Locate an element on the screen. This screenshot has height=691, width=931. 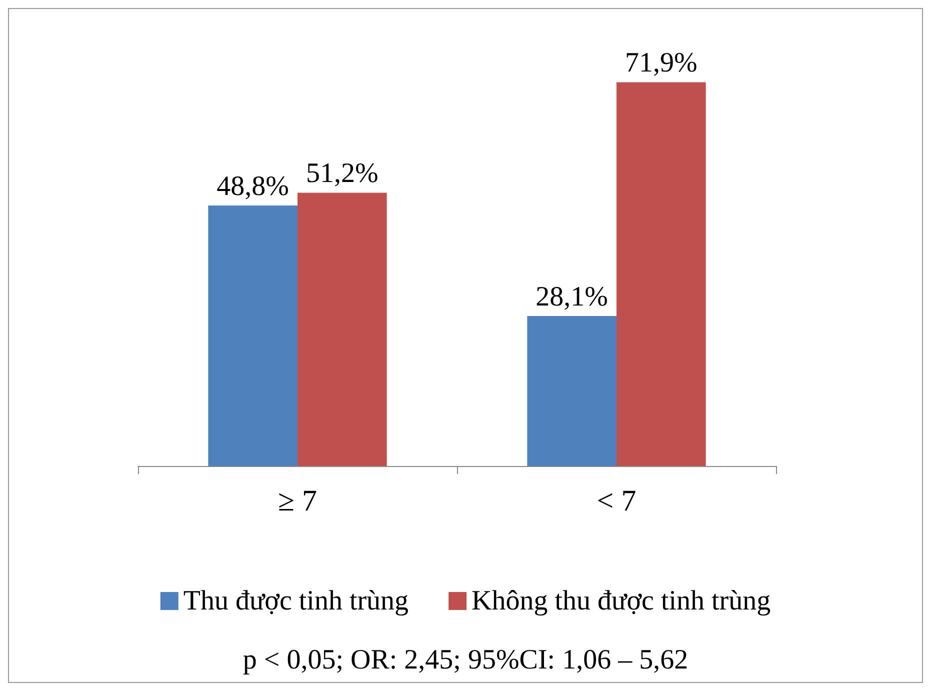
legend-label: Thu được tinh trùng is located at coordinates (296, 601).